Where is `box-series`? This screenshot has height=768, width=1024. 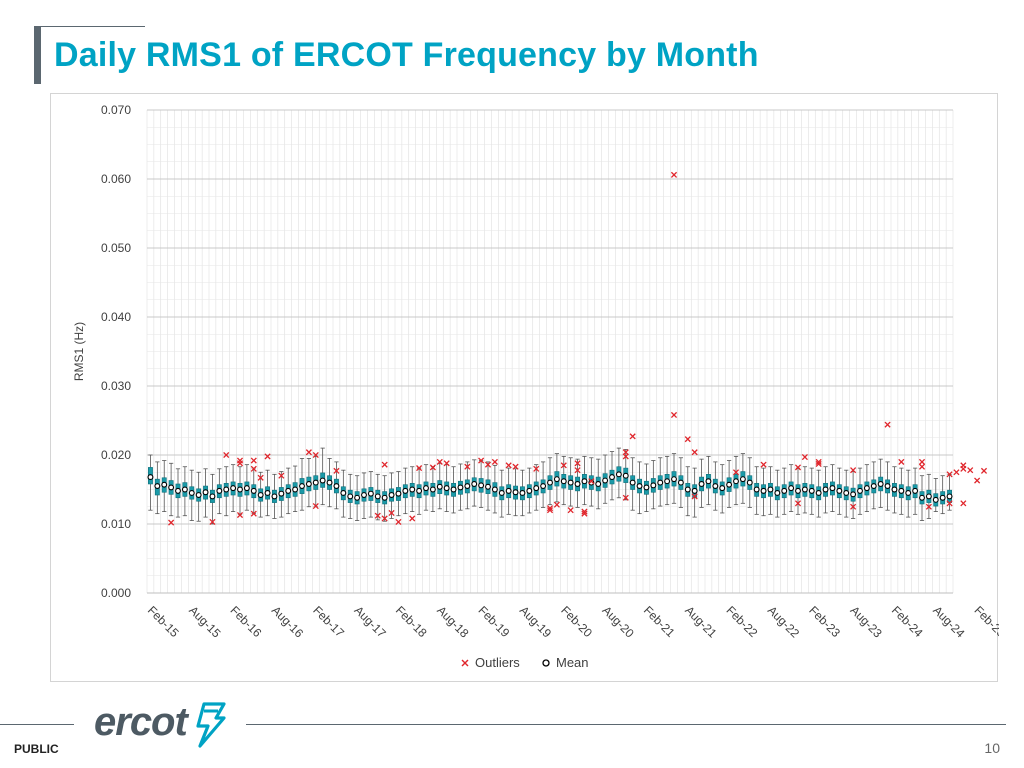 box-series is located at coordinates (550, 486).